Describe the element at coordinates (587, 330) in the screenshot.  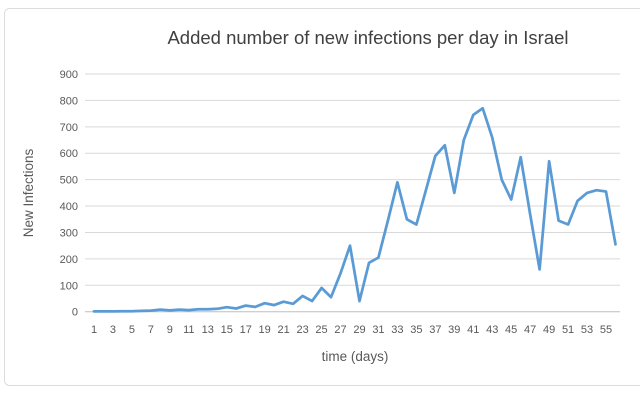
I see `x-tick-label: 53` at that location.